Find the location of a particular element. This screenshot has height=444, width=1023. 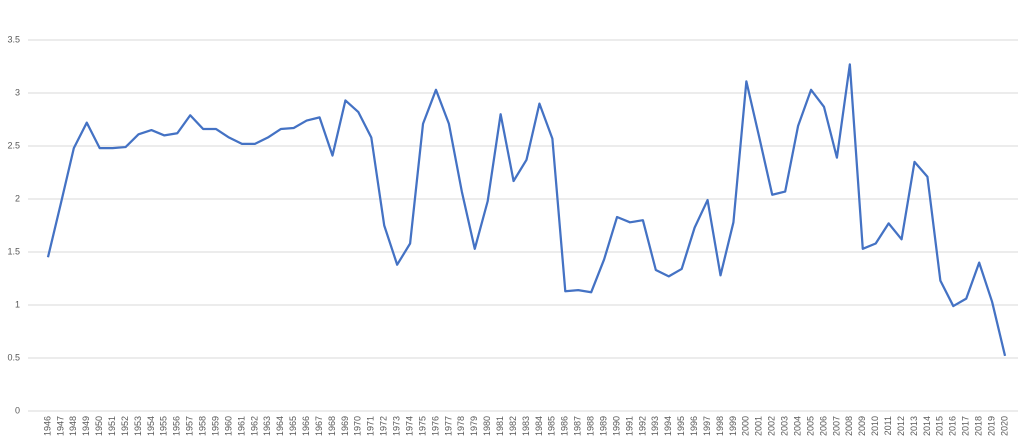

y-tick-label: 3.5 is located at coordinates (13, 39).